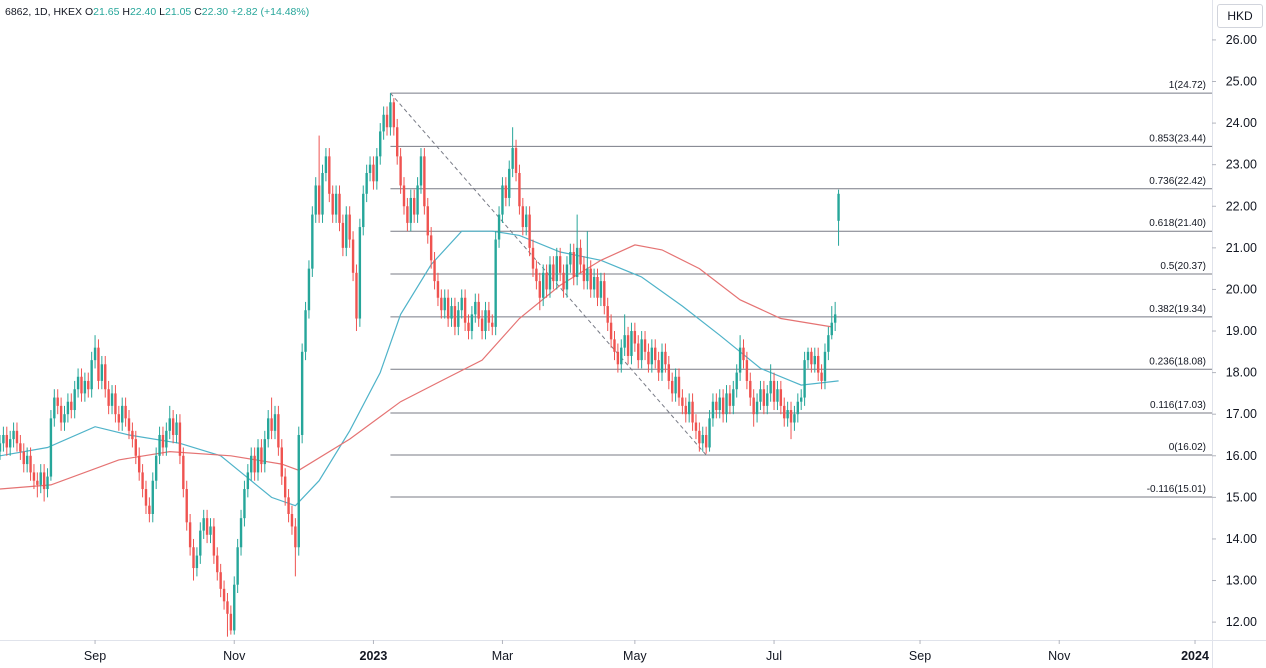 This screenshot has width=1266, height=668. I want to click on y-tick-label: 25.00, so click(1241, 82).